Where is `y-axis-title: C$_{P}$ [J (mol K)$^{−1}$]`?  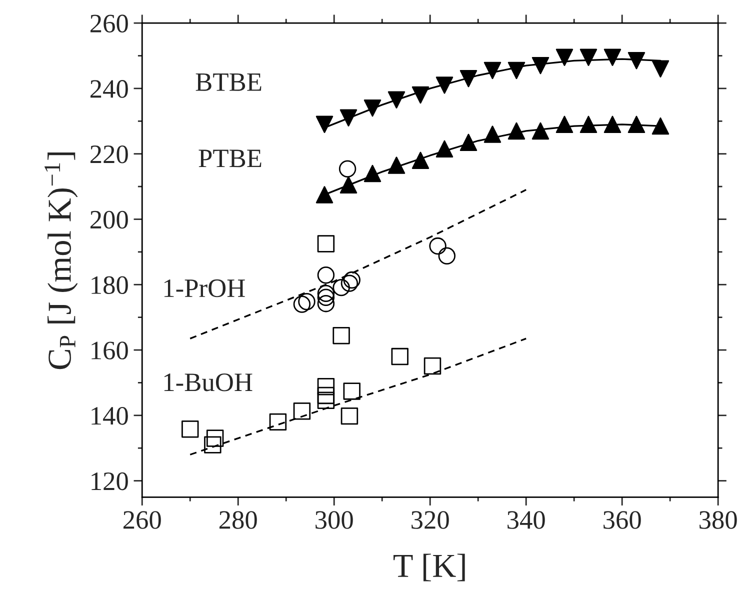
y-axis-title: C$_{P}$ [J (mol K)$^{−1}$] is located at coordinates (61, 261).